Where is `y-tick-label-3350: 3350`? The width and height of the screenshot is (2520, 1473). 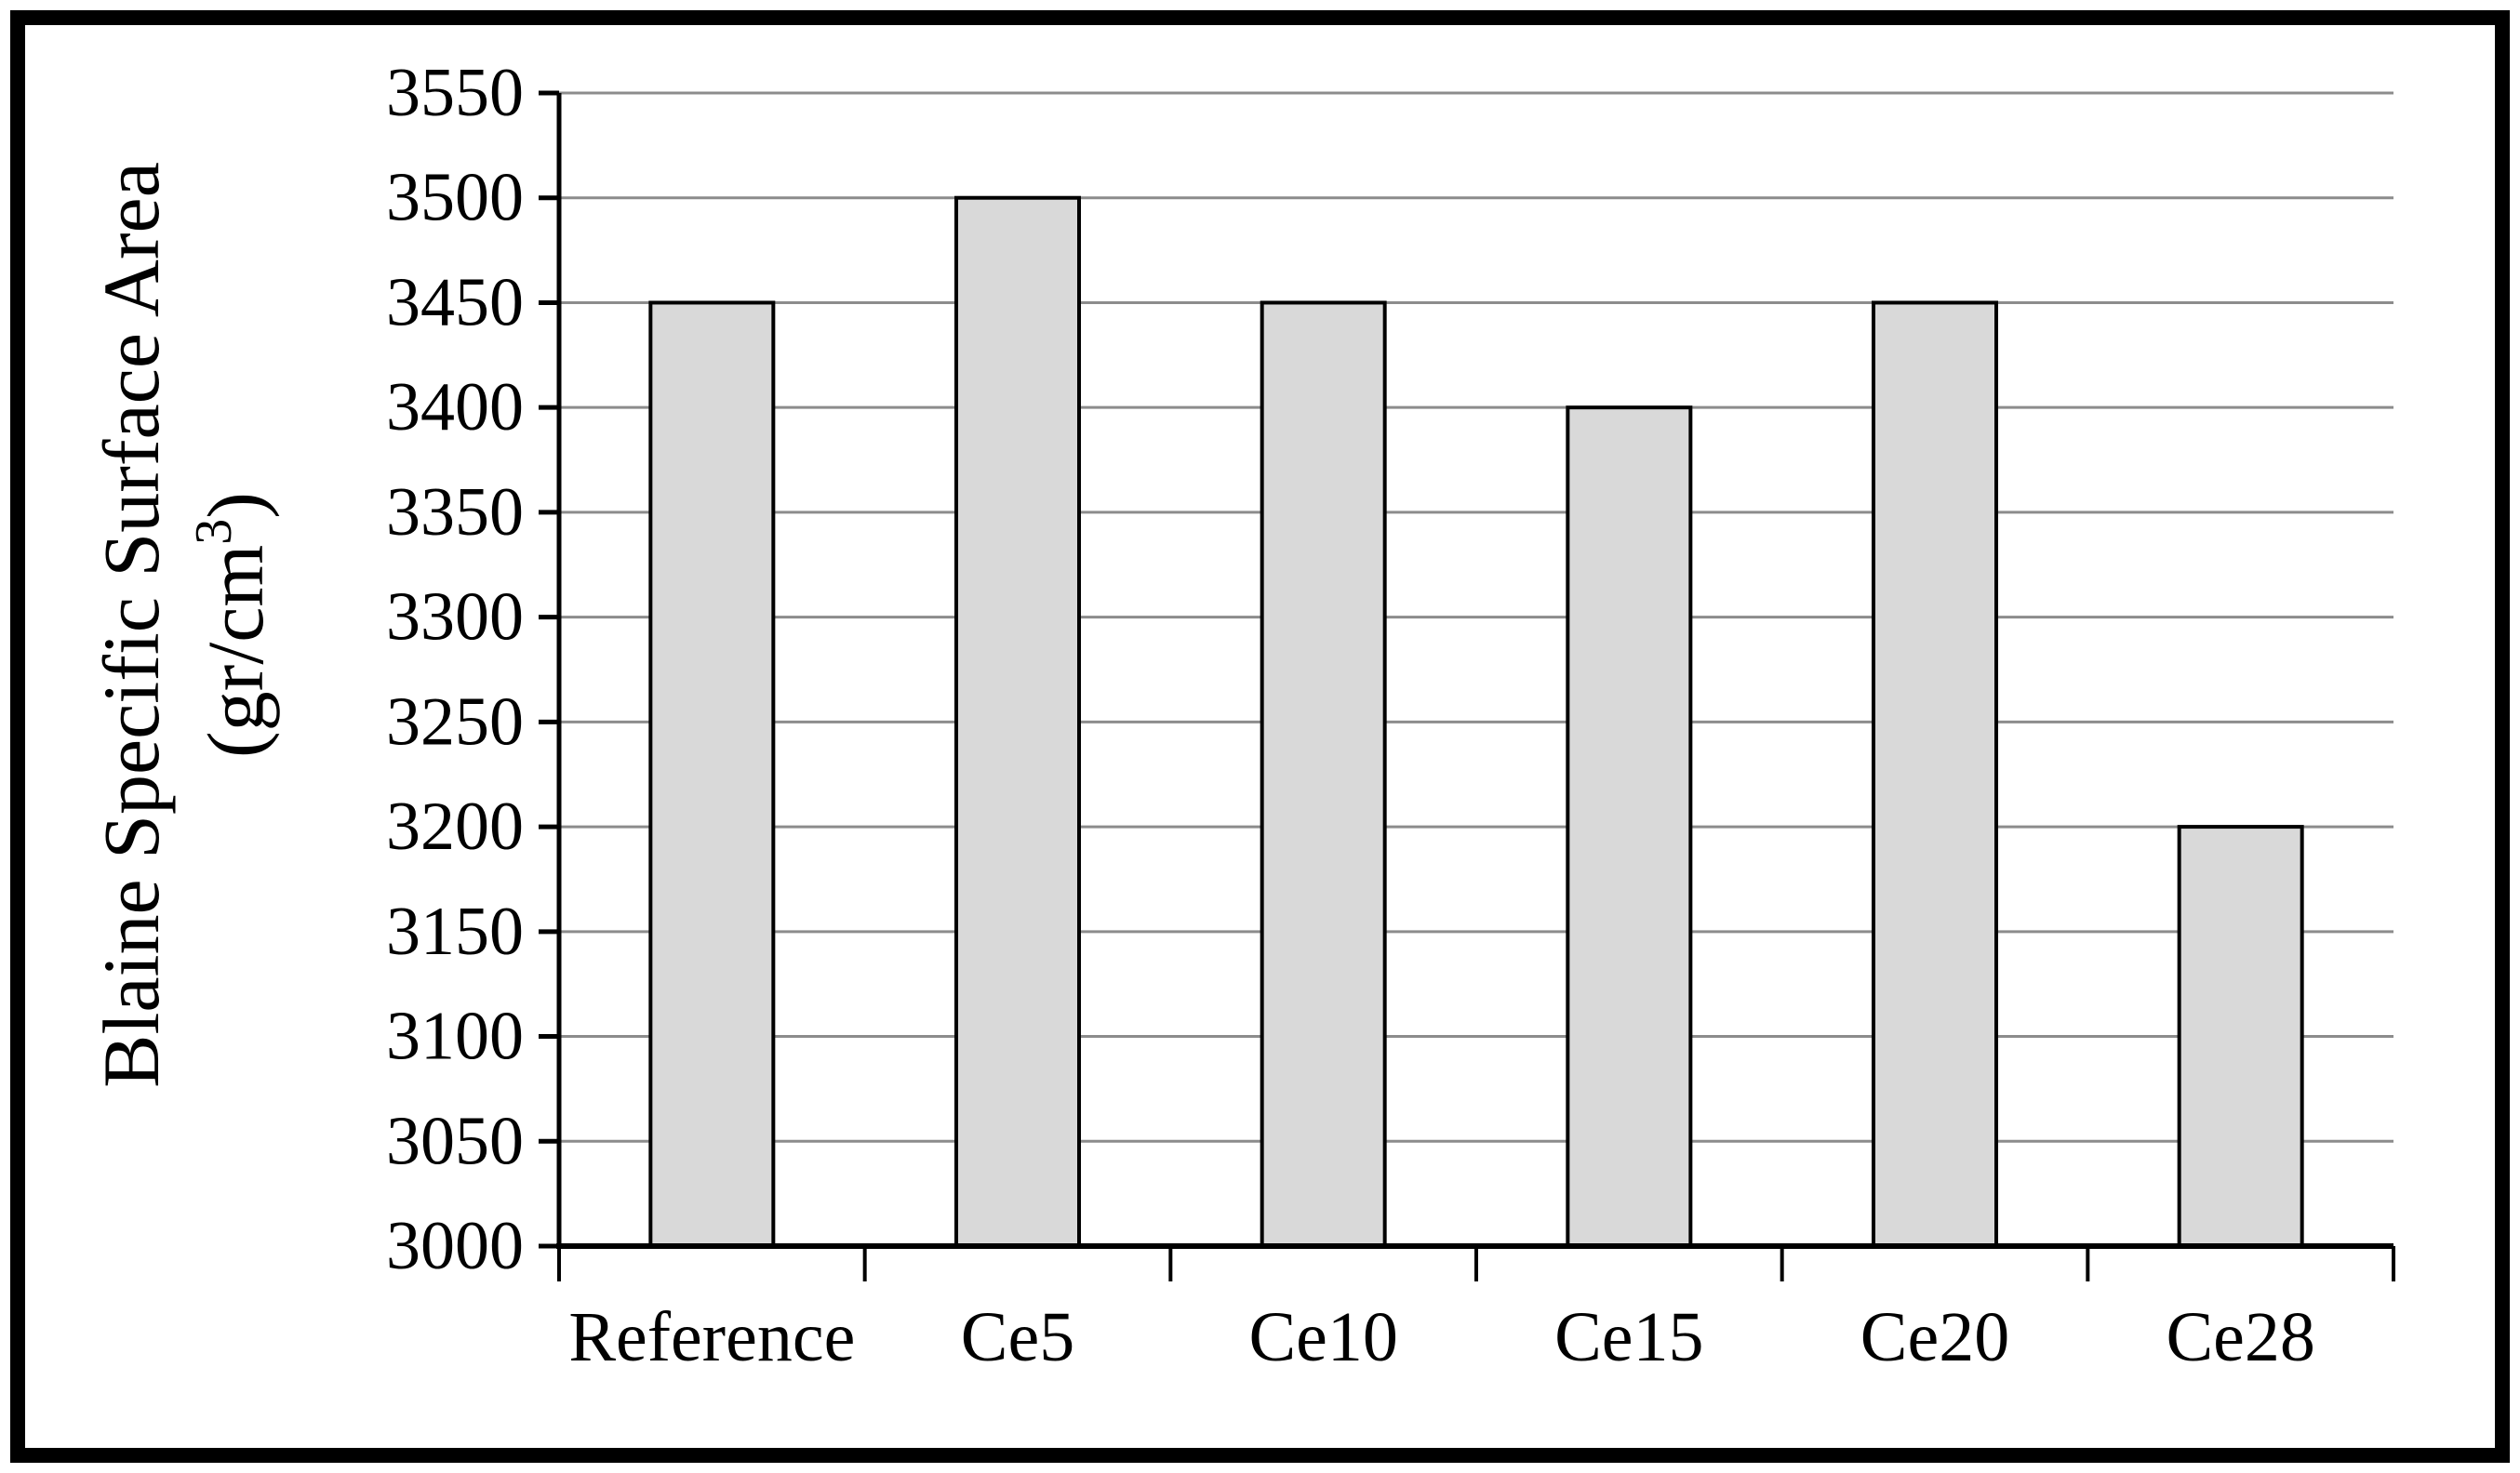
y-tick-label-3350: 3350 is located at coordinates (455, 512).